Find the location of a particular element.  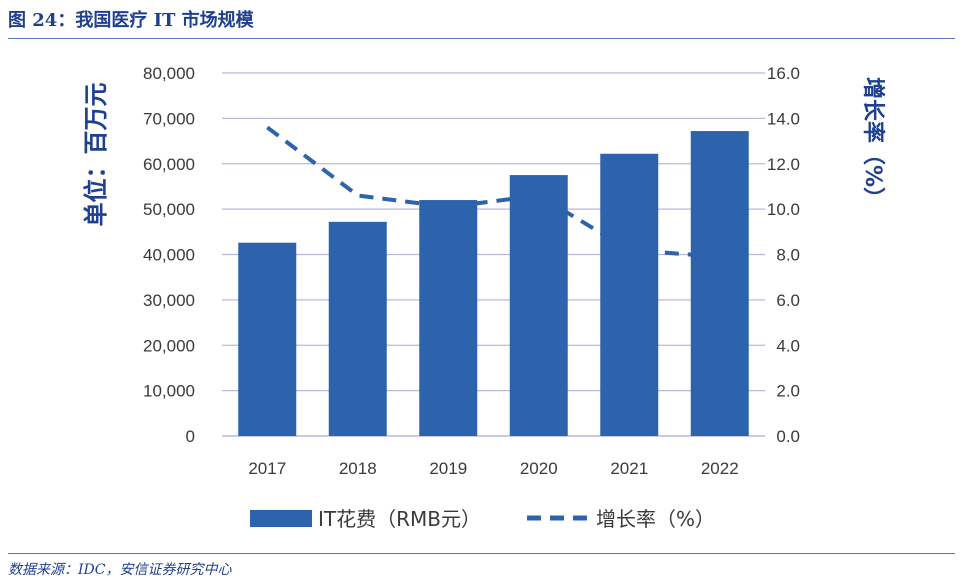

y-left-tick-label: 40,000 is located at coordinates (169, 255).